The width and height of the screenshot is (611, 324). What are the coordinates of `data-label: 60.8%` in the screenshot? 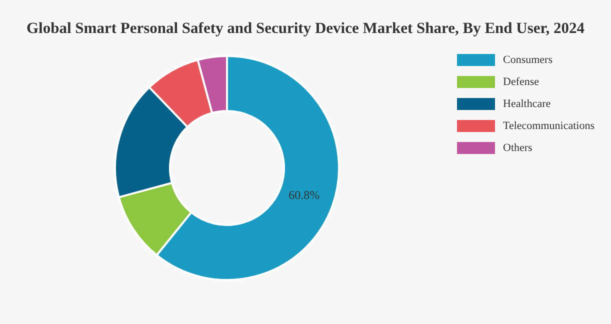 It's located at (304, 195).